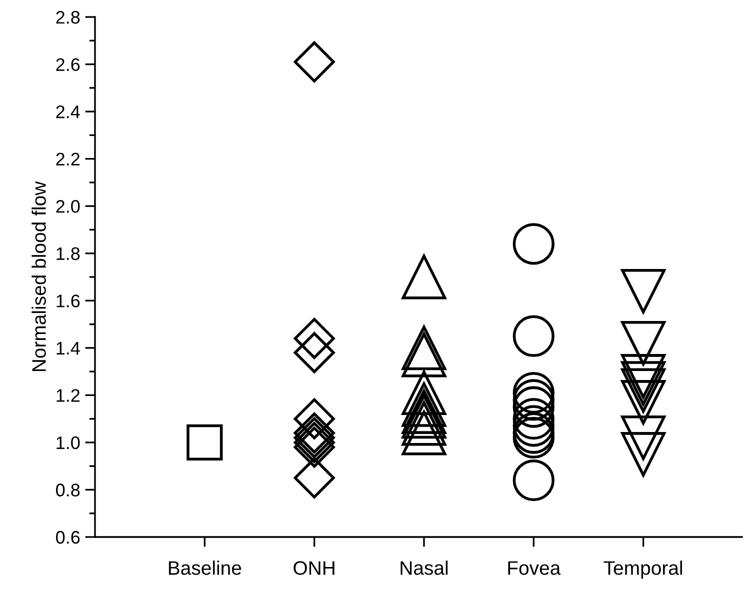  What do you see at coordinates (68, 395) in the screenshot?
I see `y-tick-label: 1.2` at bounding box center [68, 395].